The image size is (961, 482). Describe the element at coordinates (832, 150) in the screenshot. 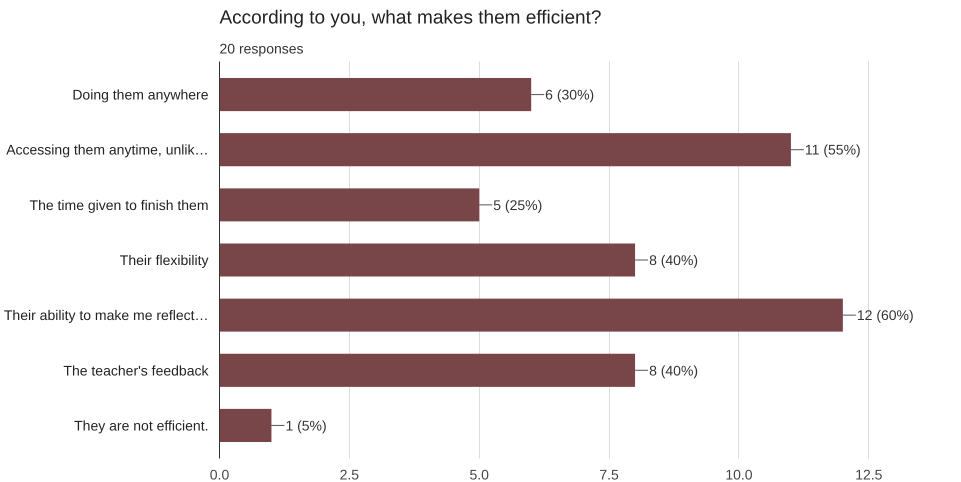

I see `data-label: 11 (55%)` at that location.